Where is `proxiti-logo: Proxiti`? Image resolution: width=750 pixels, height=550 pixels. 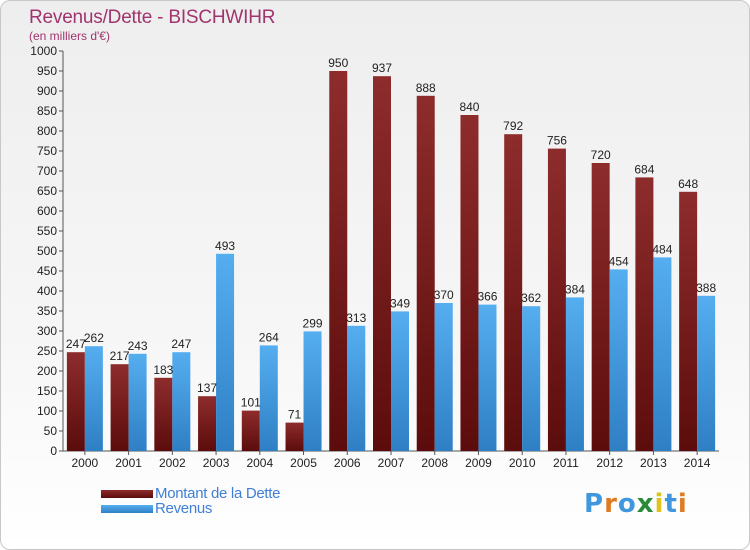 proxiti-logo: Proxiti is located at coordinates (636, 504).